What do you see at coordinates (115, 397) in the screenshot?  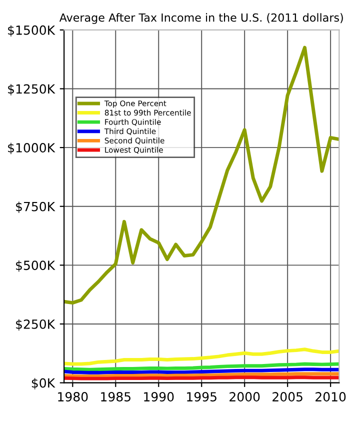 I see `x-tick-label: 1985` at bounding box center [115, 397].